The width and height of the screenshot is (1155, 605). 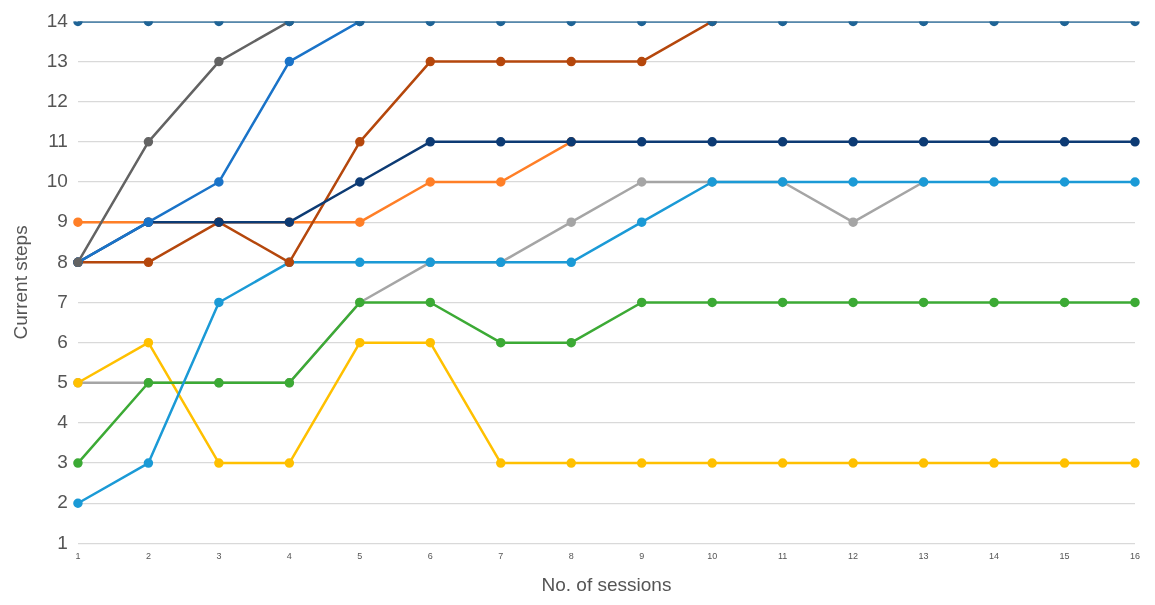 I want to click on x-tick-label: 16, so click(x=1135, y=556).